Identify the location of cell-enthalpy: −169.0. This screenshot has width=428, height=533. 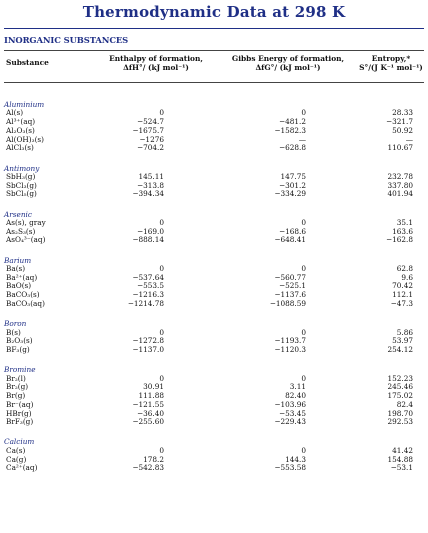
(150, 231).